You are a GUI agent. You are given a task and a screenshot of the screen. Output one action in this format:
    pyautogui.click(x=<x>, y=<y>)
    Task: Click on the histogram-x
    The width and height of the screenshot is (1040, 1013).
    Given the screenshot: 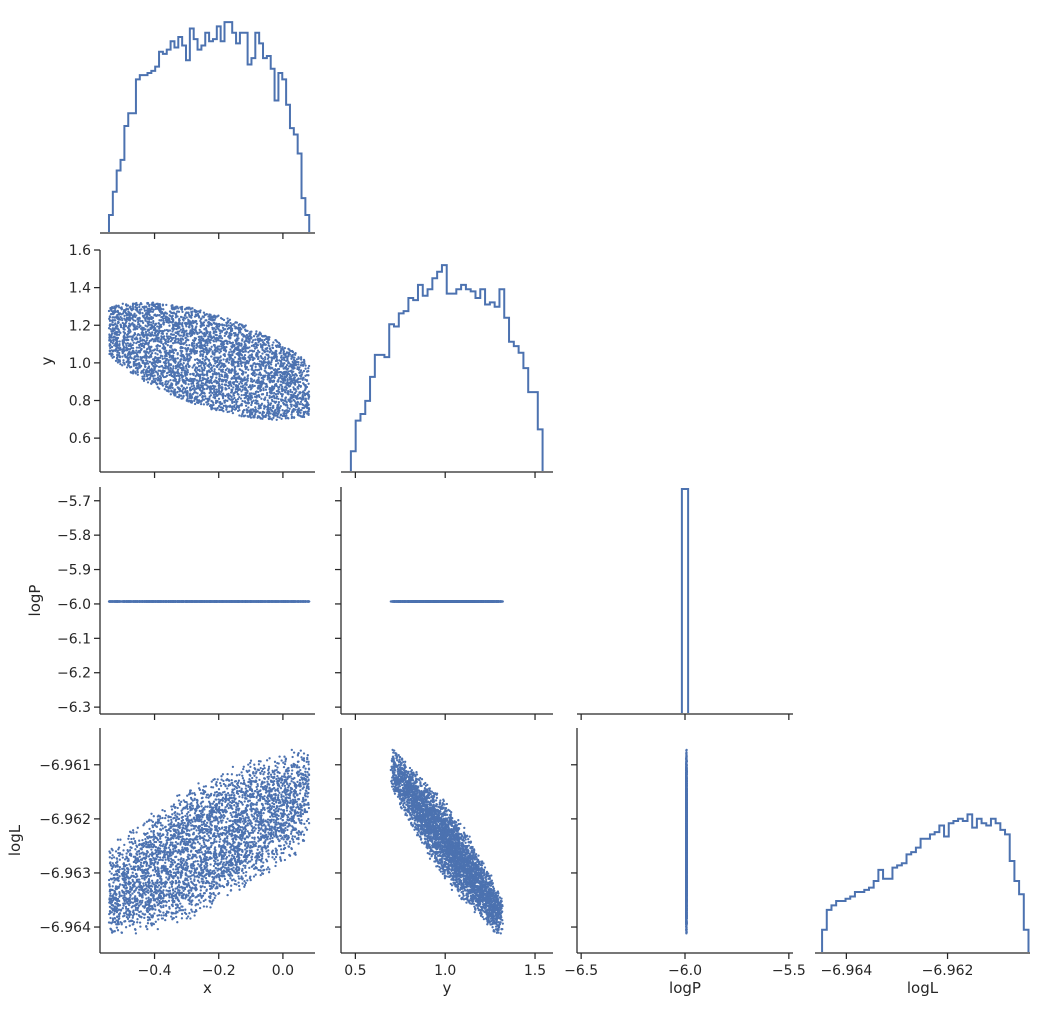 What is the action you would take?
    pyautogui.click(x=209, y=127)
    